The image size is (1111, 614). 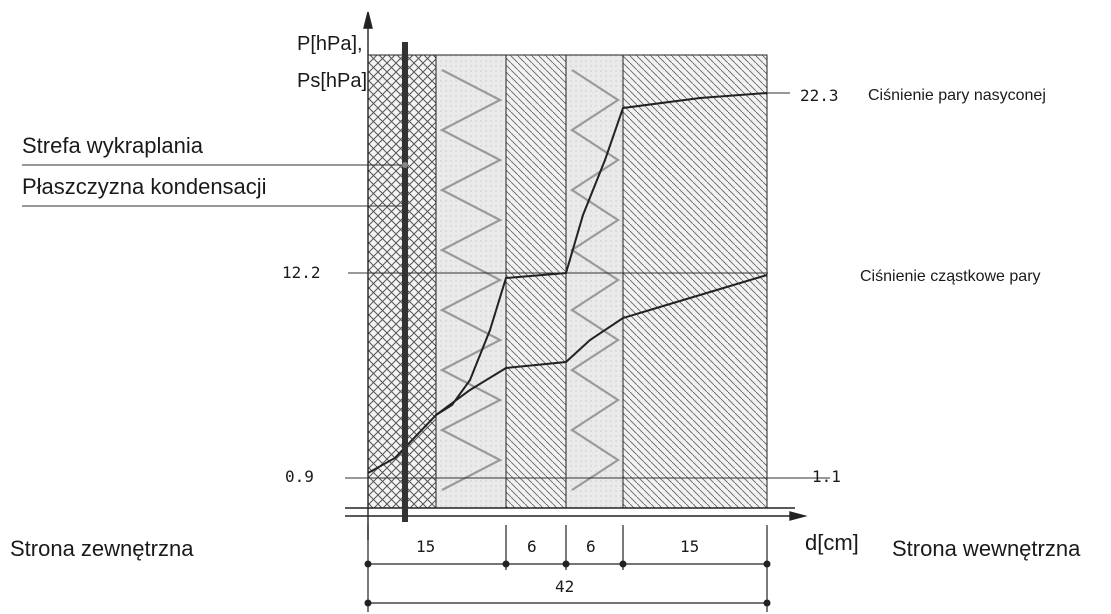 I want to click on layer-dim-3: 6, so click(x=591, y=546).